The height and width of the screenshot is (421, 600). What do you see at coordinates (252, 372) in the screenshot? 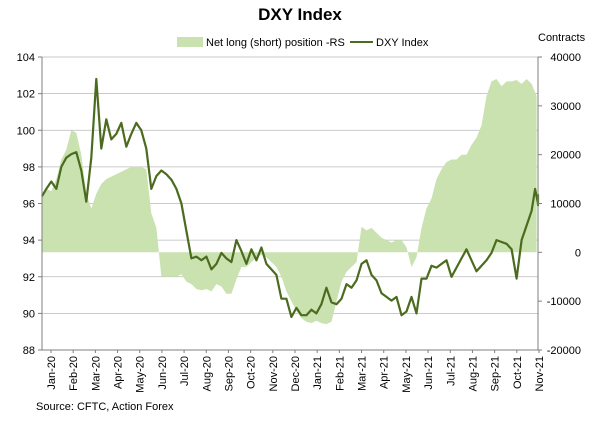
I see `x-tick-label: Oct-20` at bounding box center [252, 372].